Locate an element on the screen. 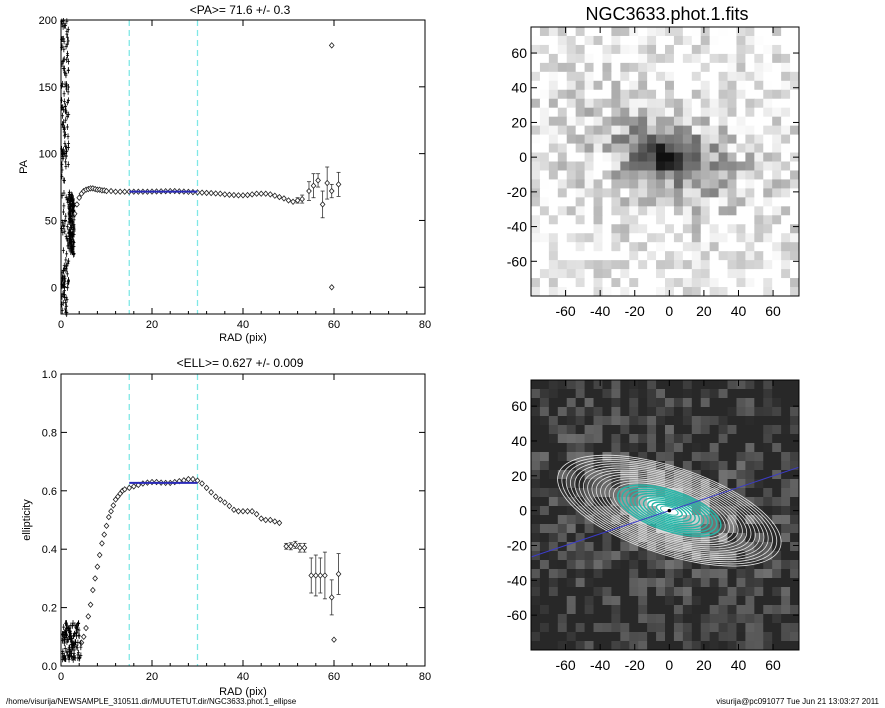 The height and width of the screenshot is (708, 885). ell-vlines is located at coordinates (163, 520).